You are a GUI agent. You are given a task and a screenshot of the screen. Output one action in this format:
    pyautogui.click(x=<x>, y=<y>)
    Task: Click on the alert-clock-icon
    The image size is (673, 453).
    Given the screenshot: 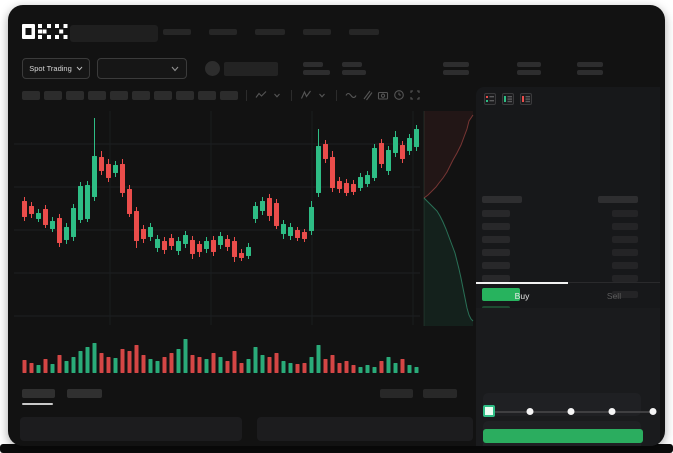 What is the action you would take?
    pyautogui.click(x=399, y=95)
    